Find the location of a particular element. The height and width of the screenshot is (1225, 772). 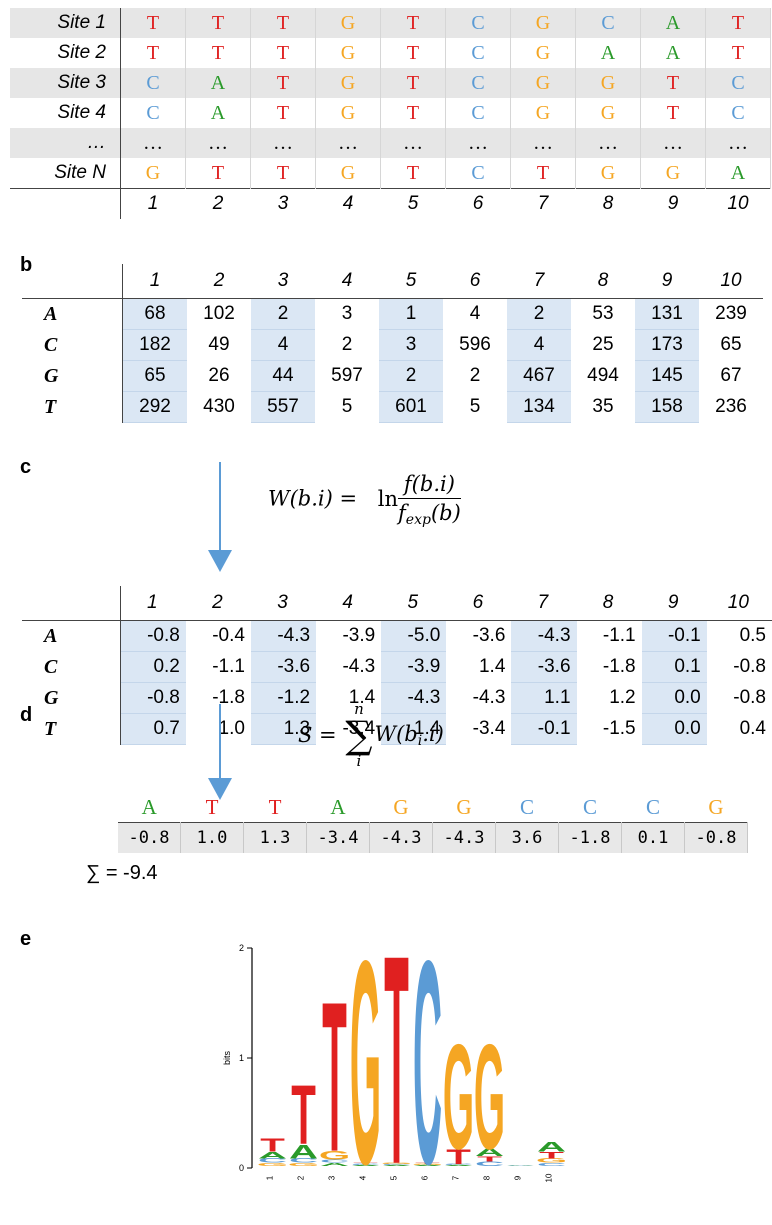

matrix-position-label: 9 is located at coordinates (667, 281).